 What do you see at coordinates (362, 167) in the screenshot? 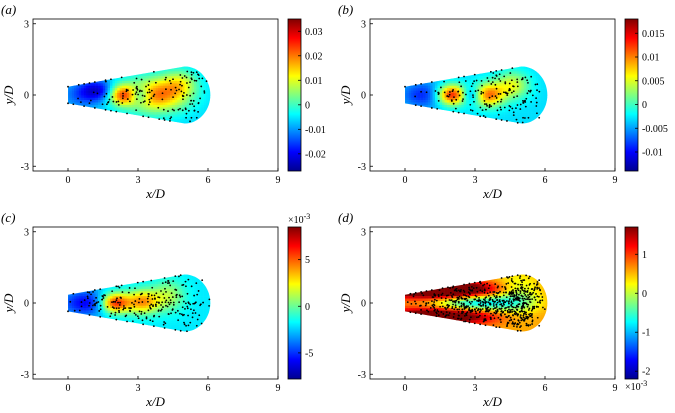
I see `y-tick-label: -3` at bounding box center [362, 167].